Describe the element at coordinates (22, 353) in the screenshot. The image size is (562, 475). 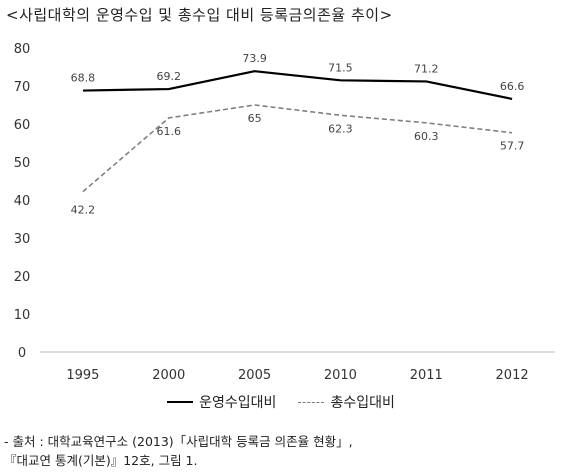
I see `y-tick-label: 0` at that location.